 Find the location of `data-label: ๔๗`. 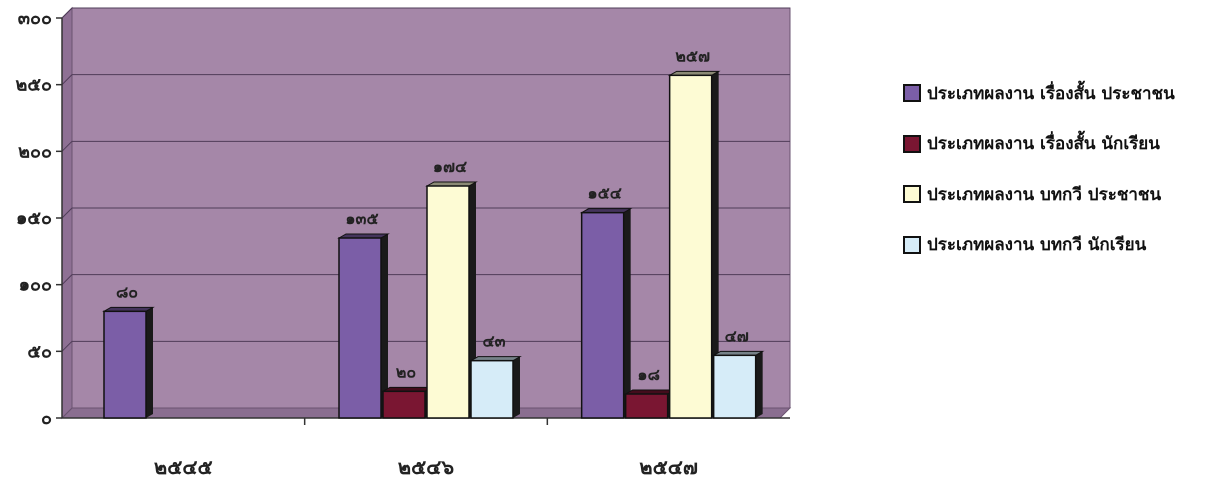

data-label: ๔๗ is located at coordinates (737, 335).